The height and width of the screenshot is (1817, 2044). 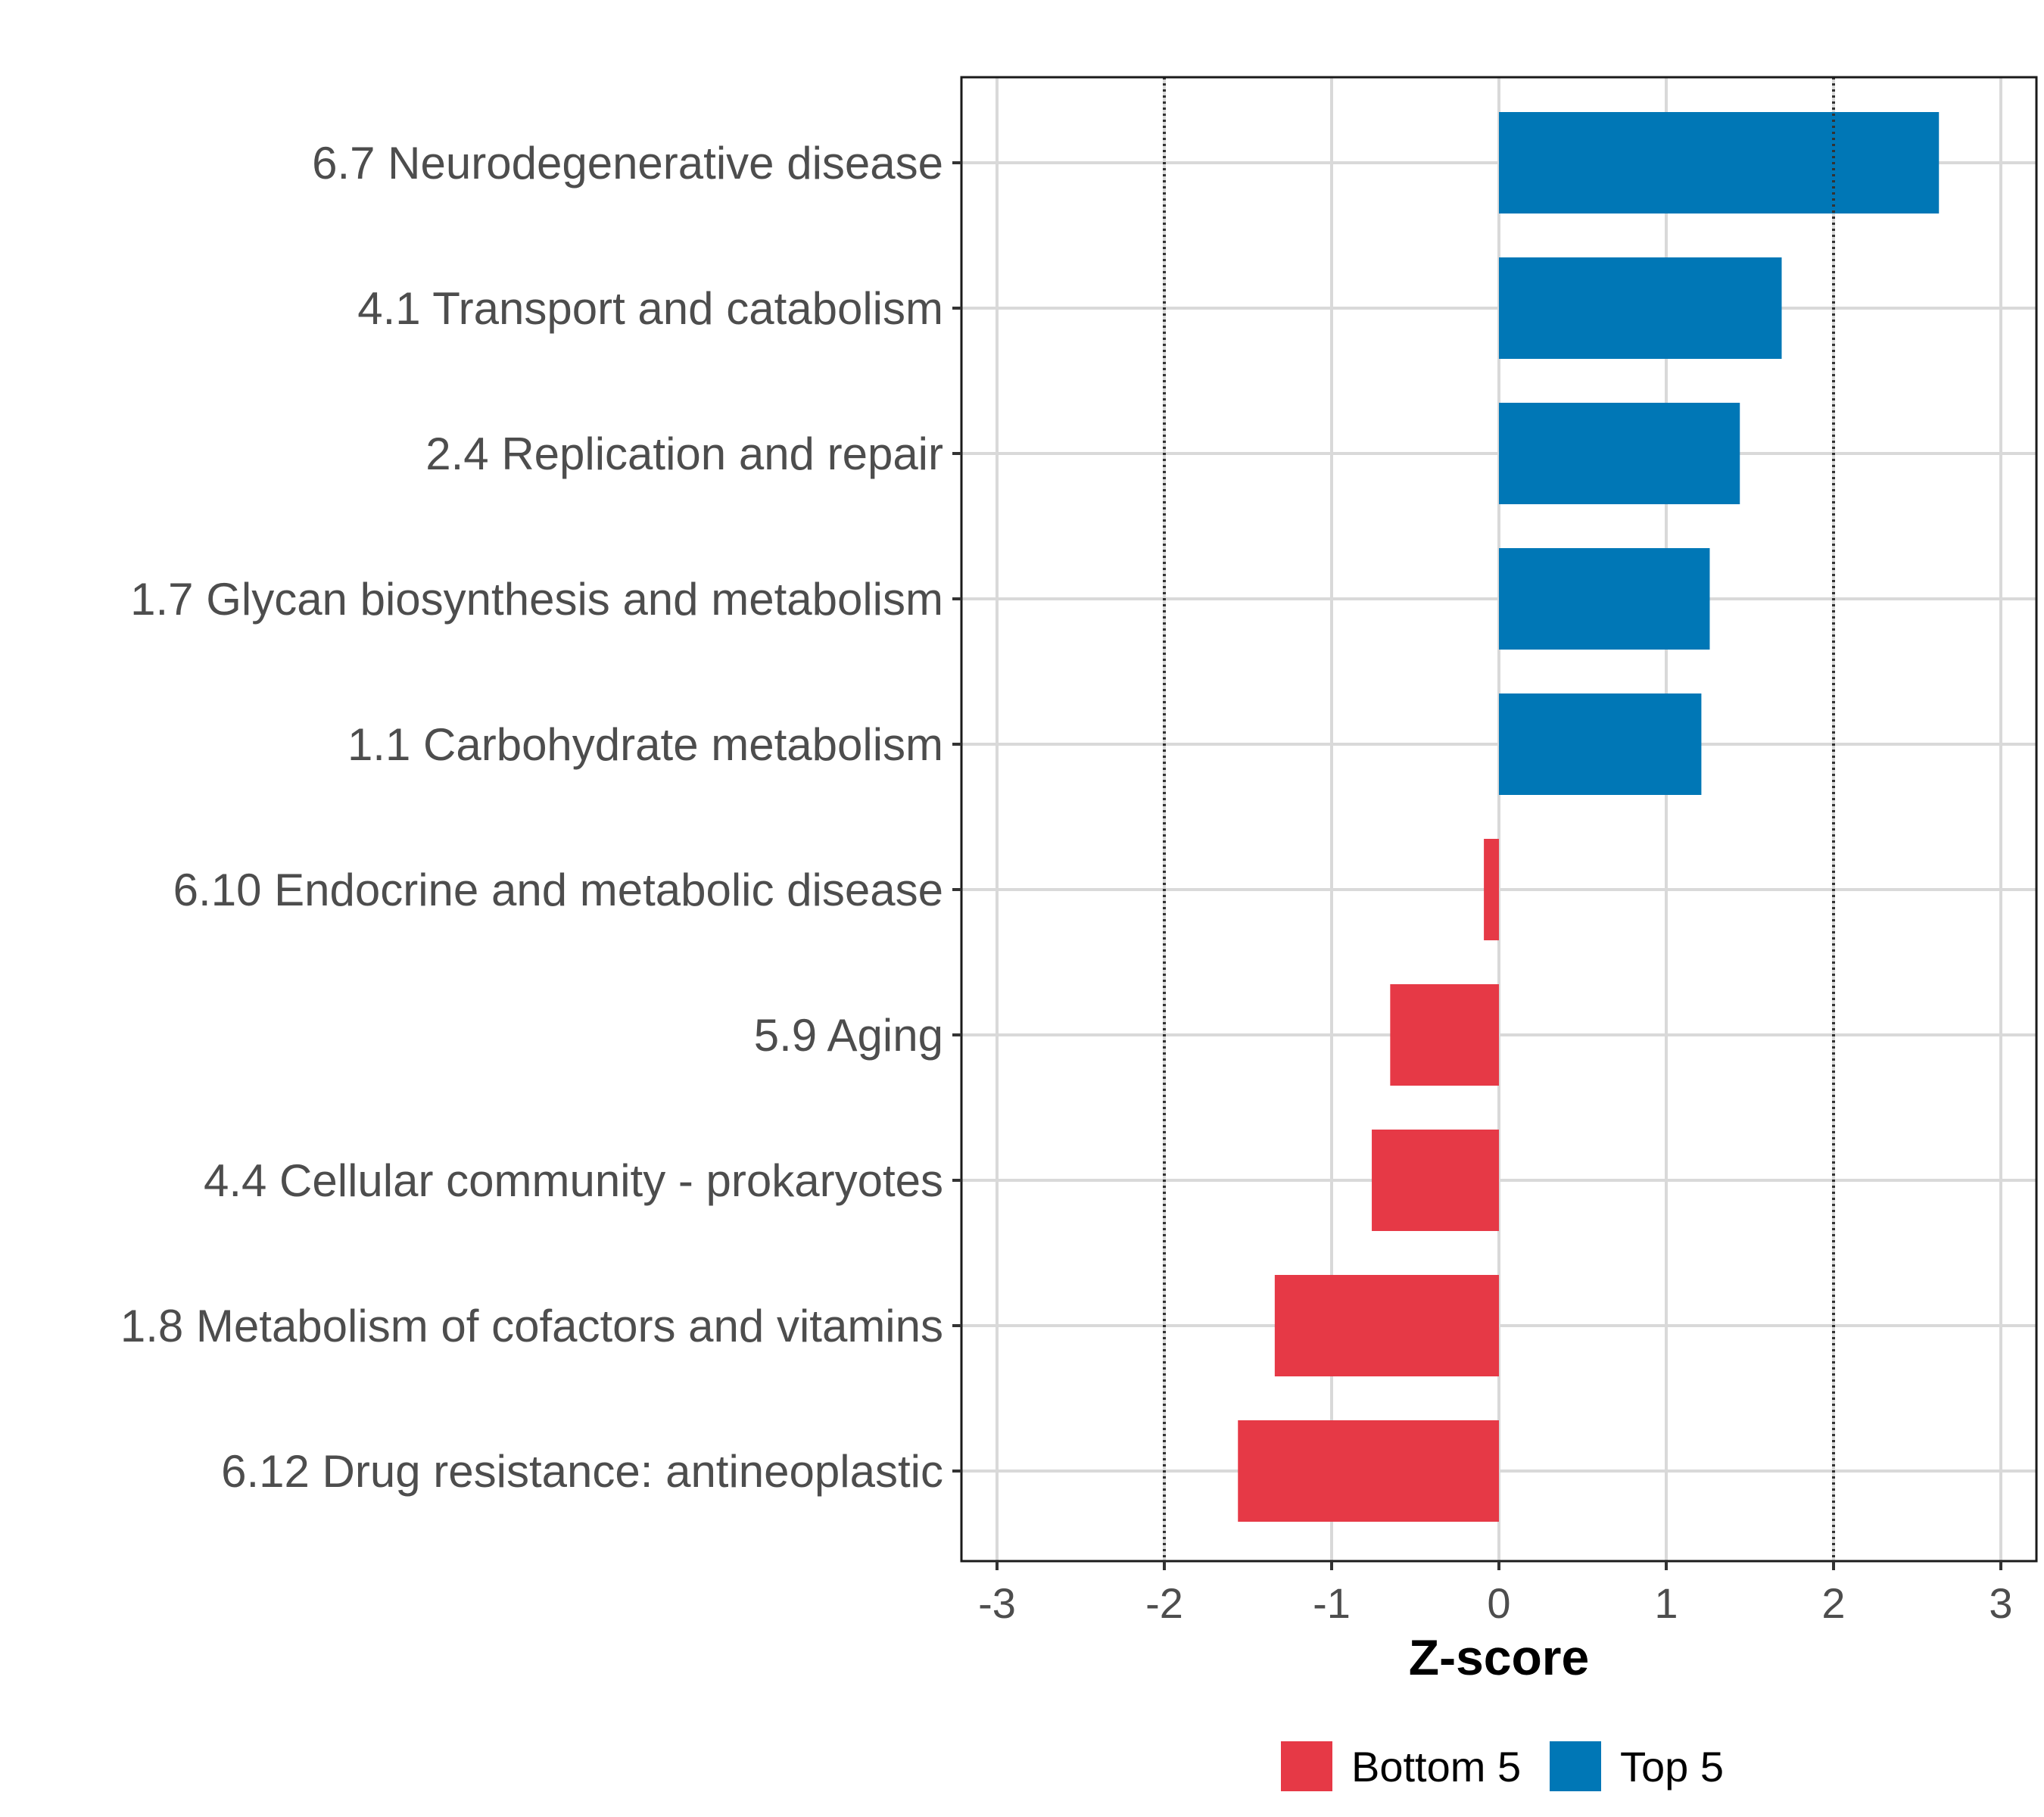 I want to click on category-label: 6.7 Neurodegenerative disease, so click(x=627, y=163).